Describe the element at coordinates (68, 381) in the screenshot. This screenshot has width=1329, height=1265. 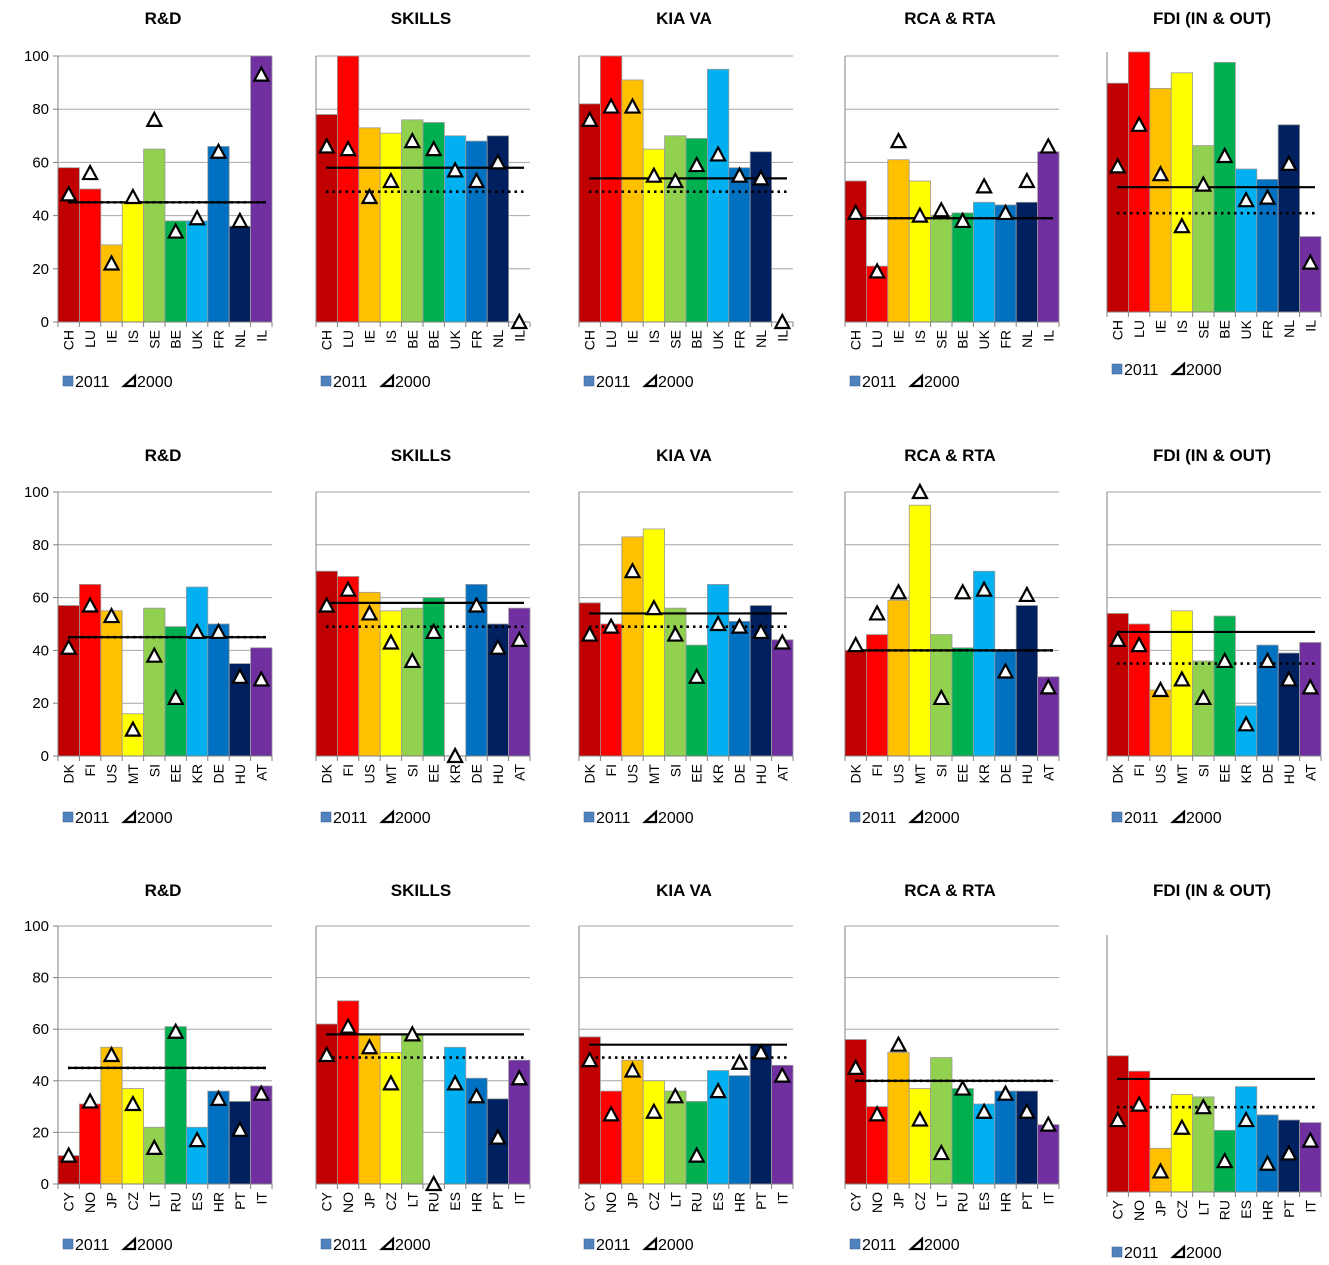
I see `legend-bar-swatch` at that location.